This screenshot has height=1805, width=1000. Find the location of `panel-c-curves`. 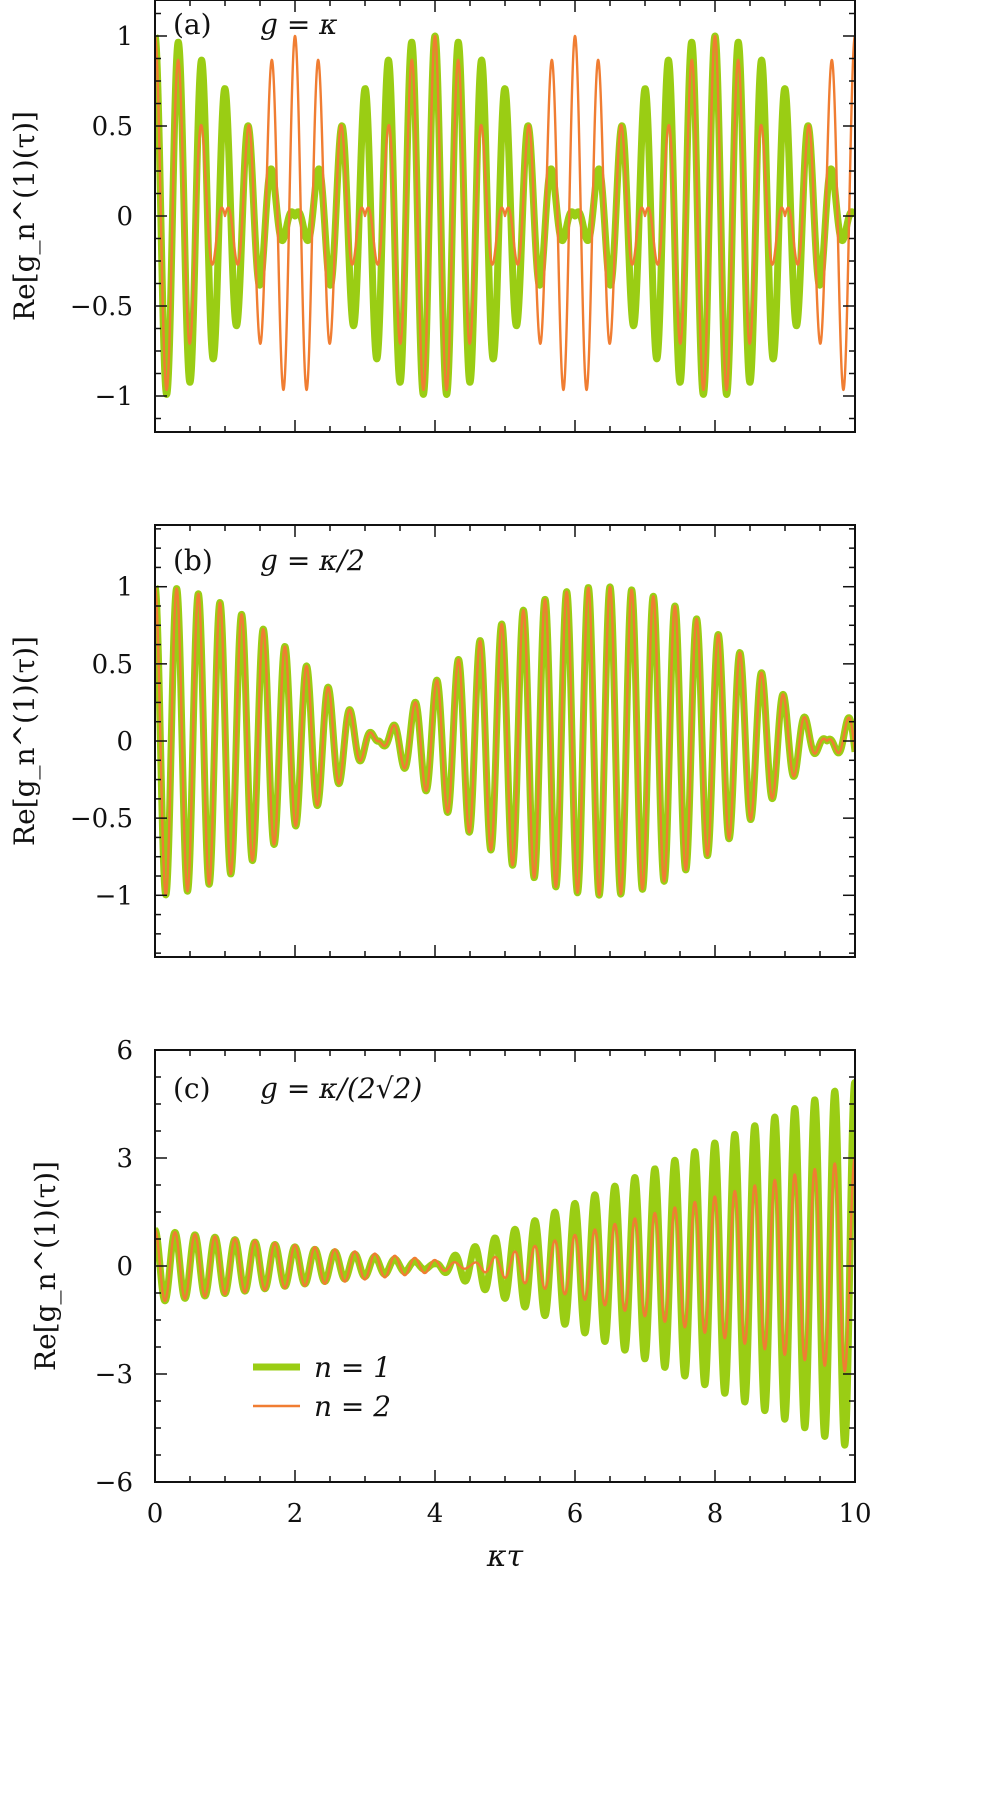

panel-c-curves is located at coordinates (505, 1264).